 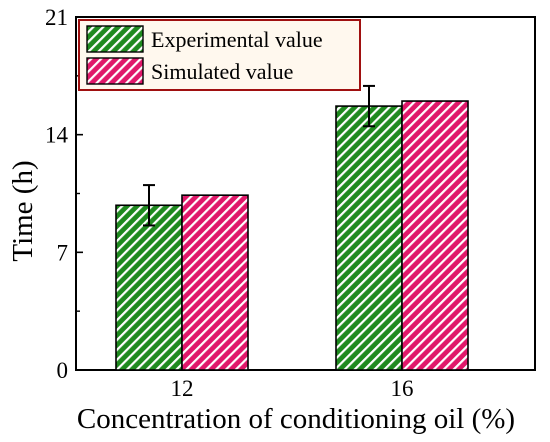 I want to click on y-tick-label: 0, so click(x=63, y=370).